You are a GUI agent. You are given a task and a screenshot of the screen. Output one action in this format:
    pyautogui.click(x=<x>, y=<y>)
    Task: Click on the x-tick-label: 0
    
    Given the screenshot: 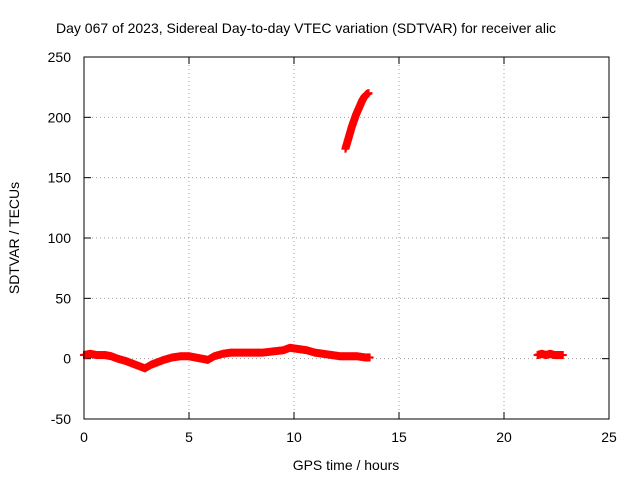 What is the action you would take?
    pyautogui.click(x=84, y=437)
    